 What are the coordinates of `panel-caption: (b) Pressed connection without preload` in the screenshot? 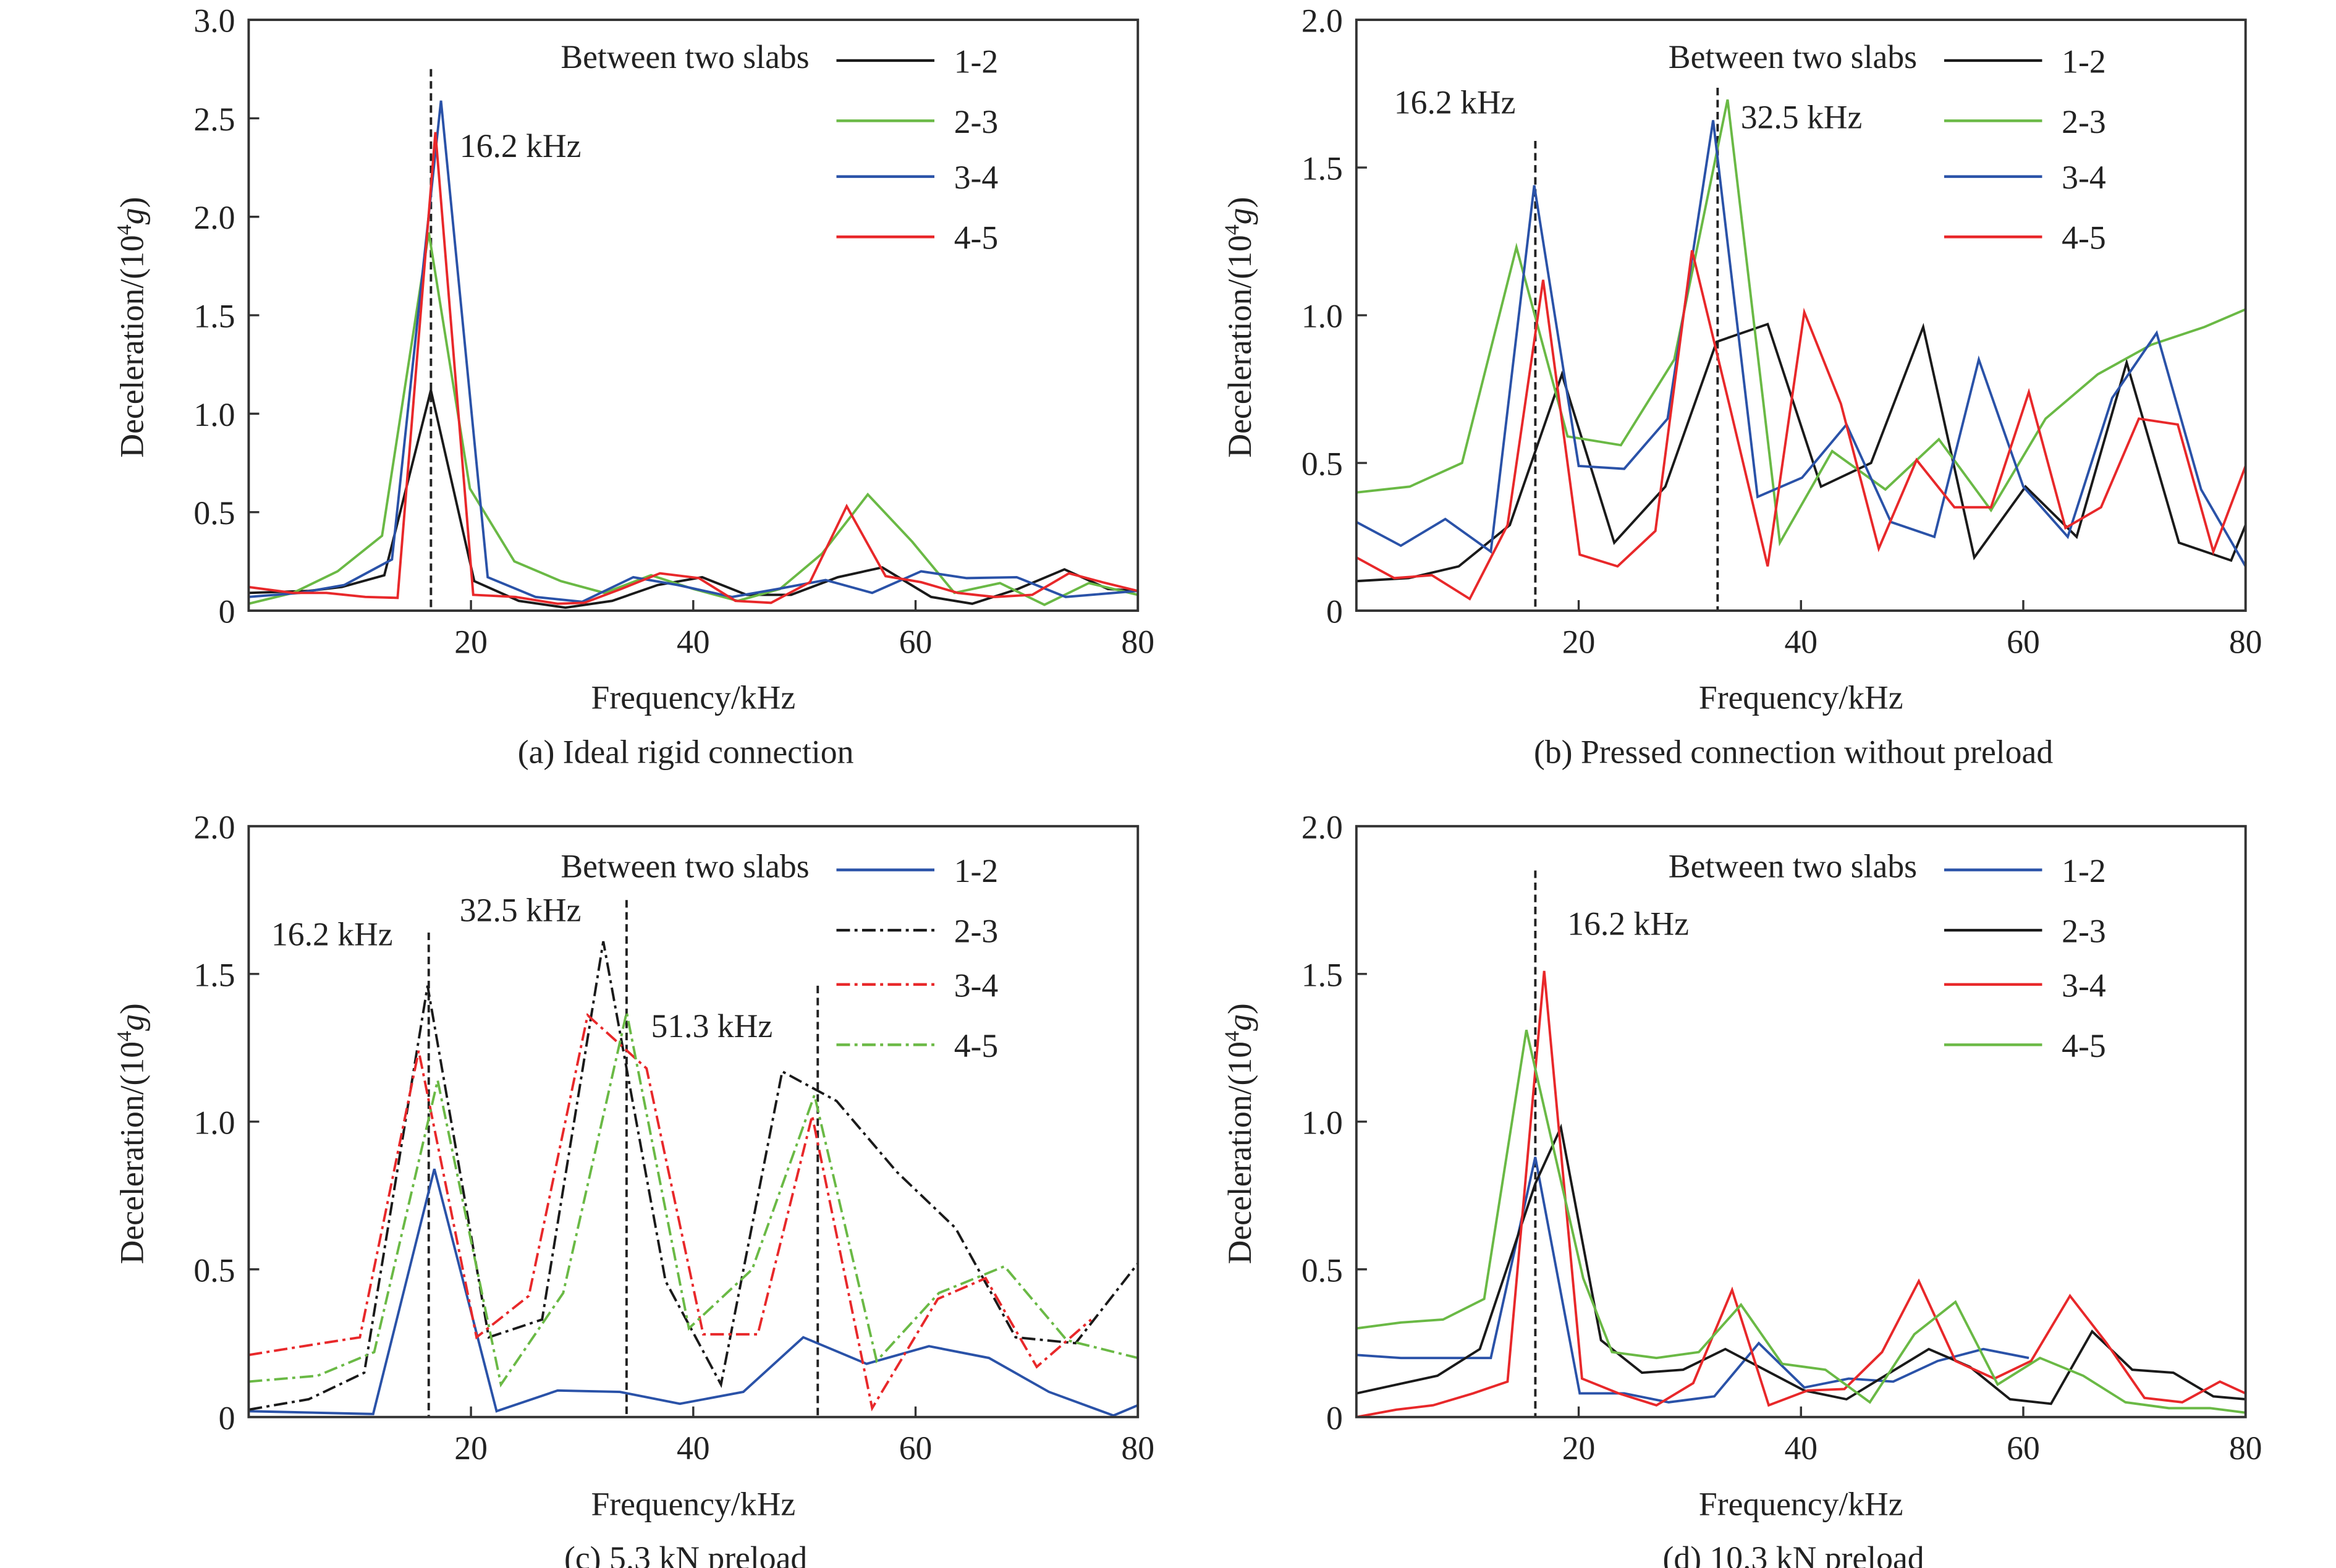 It's located at (1793, 751).